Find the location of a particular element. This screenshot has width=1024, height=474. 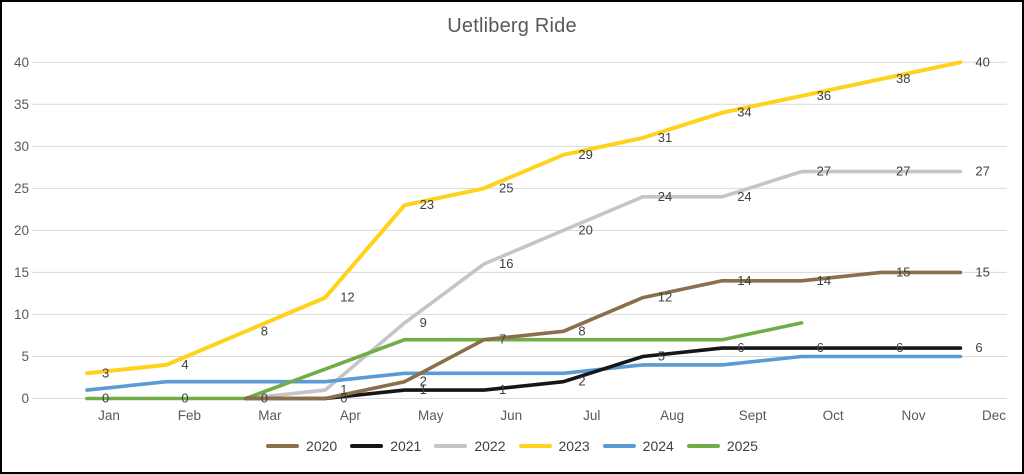

svg-text: 38 is located at coordinates (903, 78).